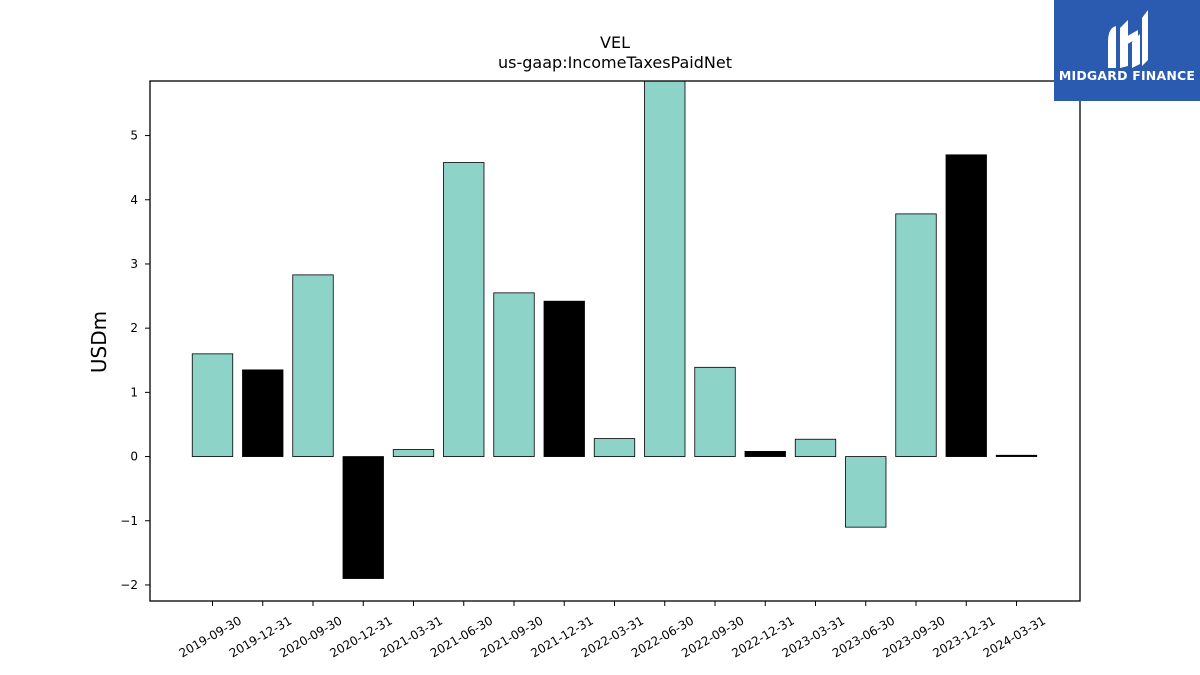 This screenshot has height=675, width=1200. What do you see at coordinates (99, 342) in the screenshot?
I see `y-axis-label: USDm` at bounding box center [99, 342].